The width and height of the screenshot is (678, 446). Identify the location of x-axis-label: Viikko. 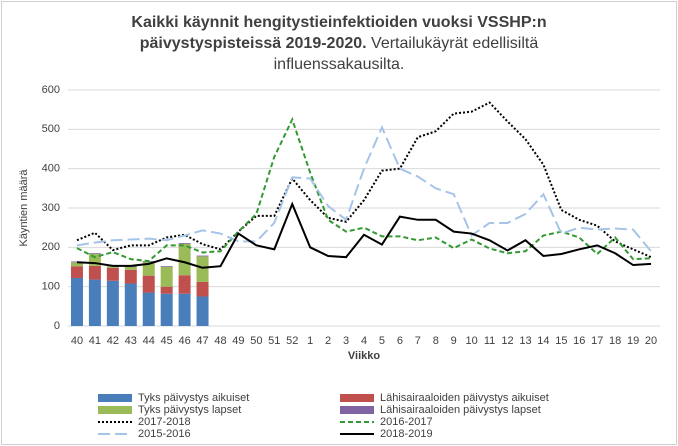
(364, 356).